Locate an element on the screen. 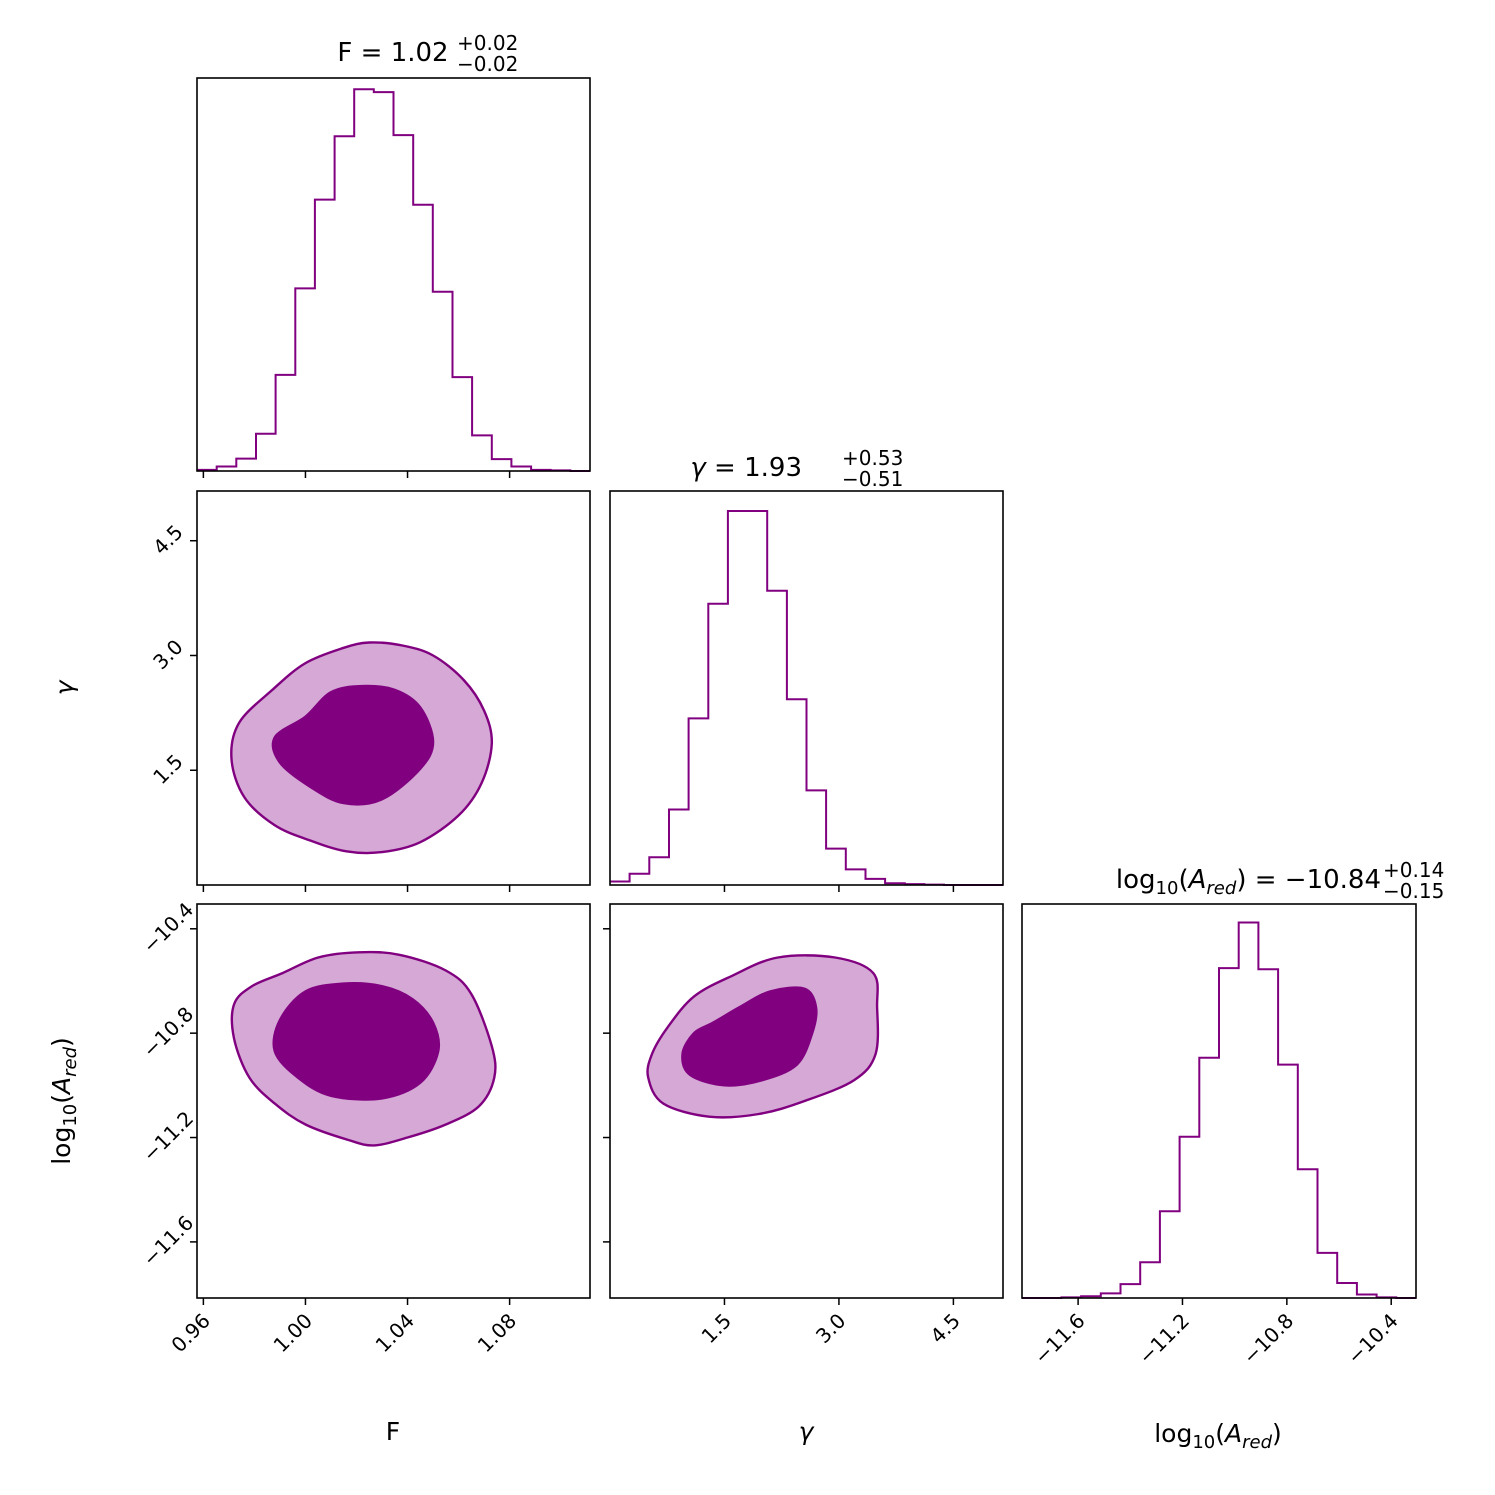 Image resolution: width=1495 pixels, height=1495 pixels. y-tick-label-log10_A_red-1: −11.2 is located at coordinates (168, 1136).